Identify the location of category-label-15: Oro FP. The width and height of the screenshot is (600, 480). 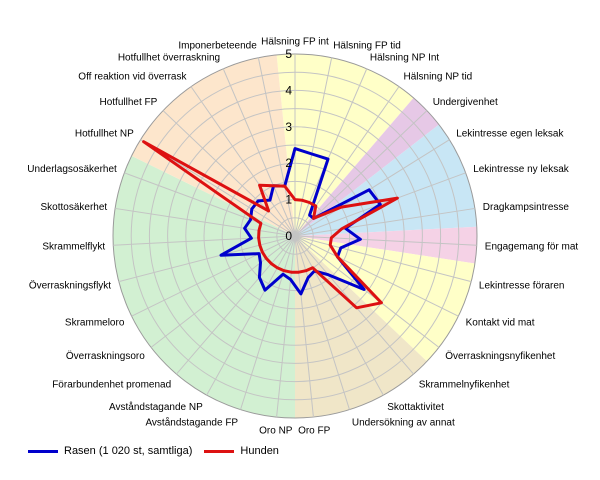
(314, 431).